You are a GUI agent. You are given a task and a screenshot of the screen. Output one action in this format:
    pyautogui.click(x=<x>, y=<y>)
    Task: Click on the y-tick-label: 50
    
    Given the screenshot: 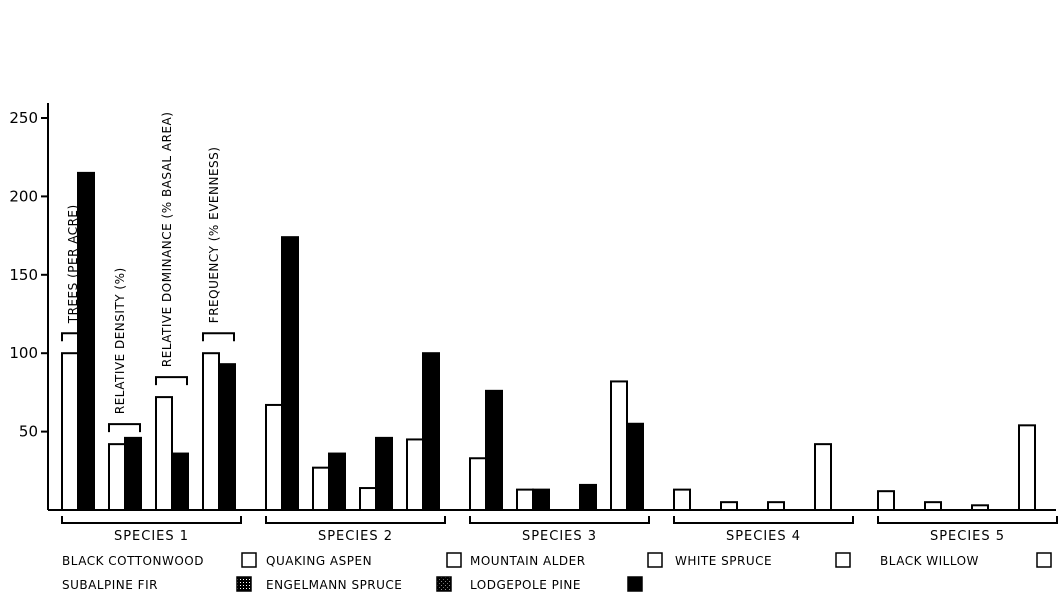 What is the action you would take?
    pyautogui.click(x=28, y=432)
    